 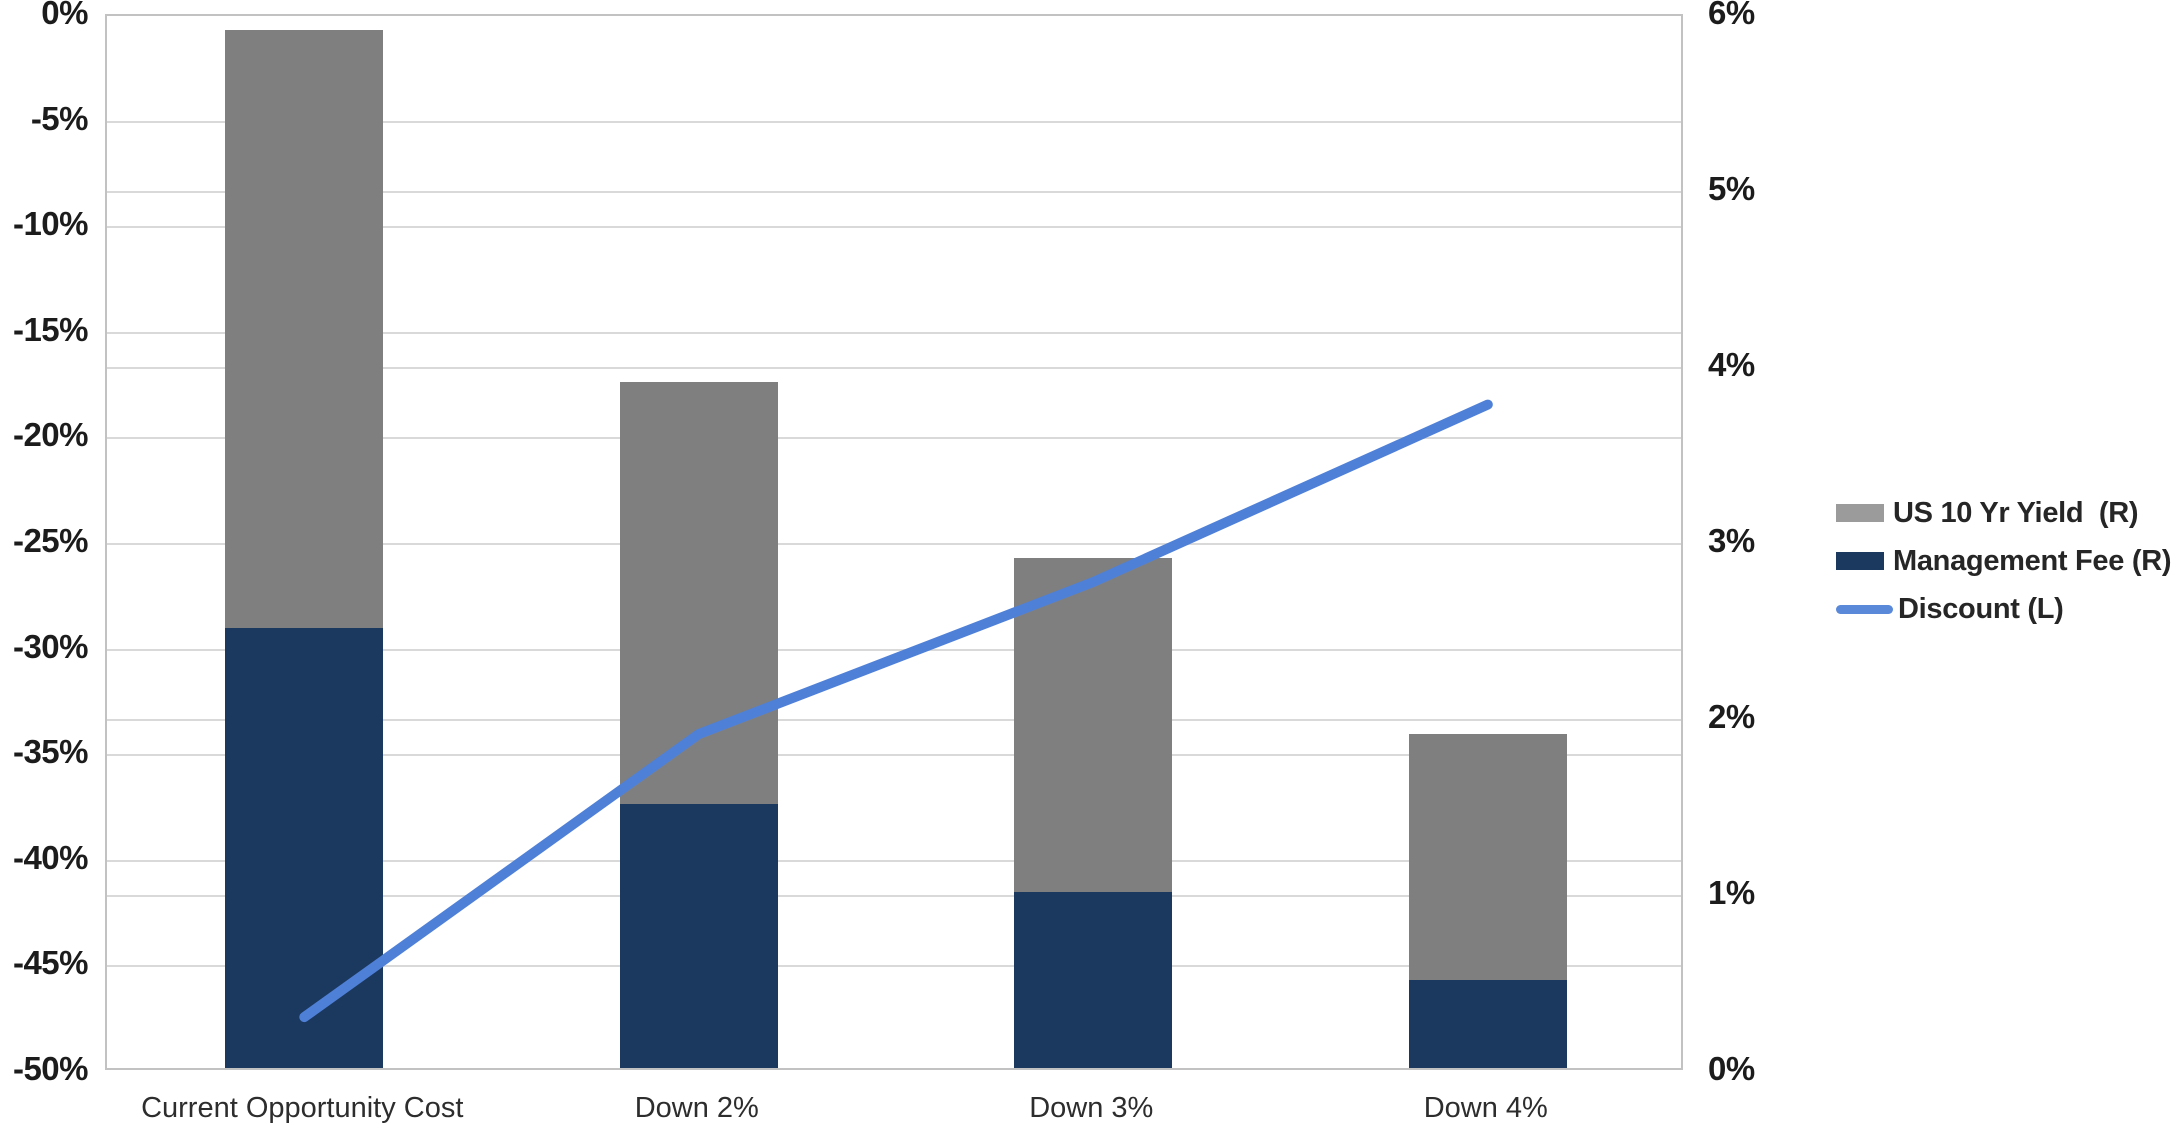 What do you see at coordinates (1864, 609) in the screenshot?
I see `legend-line-swatch-discount-l` at bounding box center [1864, 609].